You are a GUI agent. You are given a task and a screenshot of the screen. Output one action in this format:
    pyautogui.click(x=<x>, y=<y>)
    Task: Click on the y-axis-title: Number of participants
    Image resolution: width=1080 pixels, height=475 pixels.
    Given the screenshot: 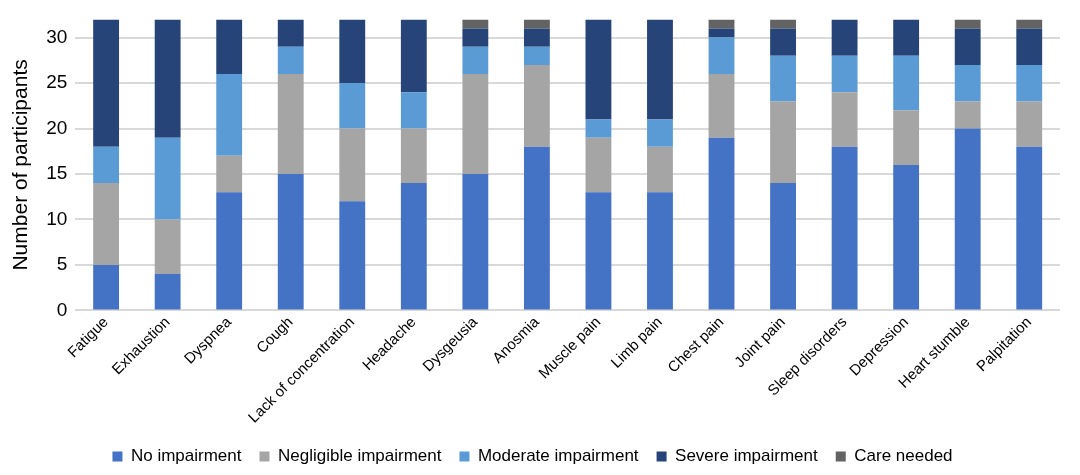 What is the action you would take?
    pyautogui.click(x=20, y=165)
    